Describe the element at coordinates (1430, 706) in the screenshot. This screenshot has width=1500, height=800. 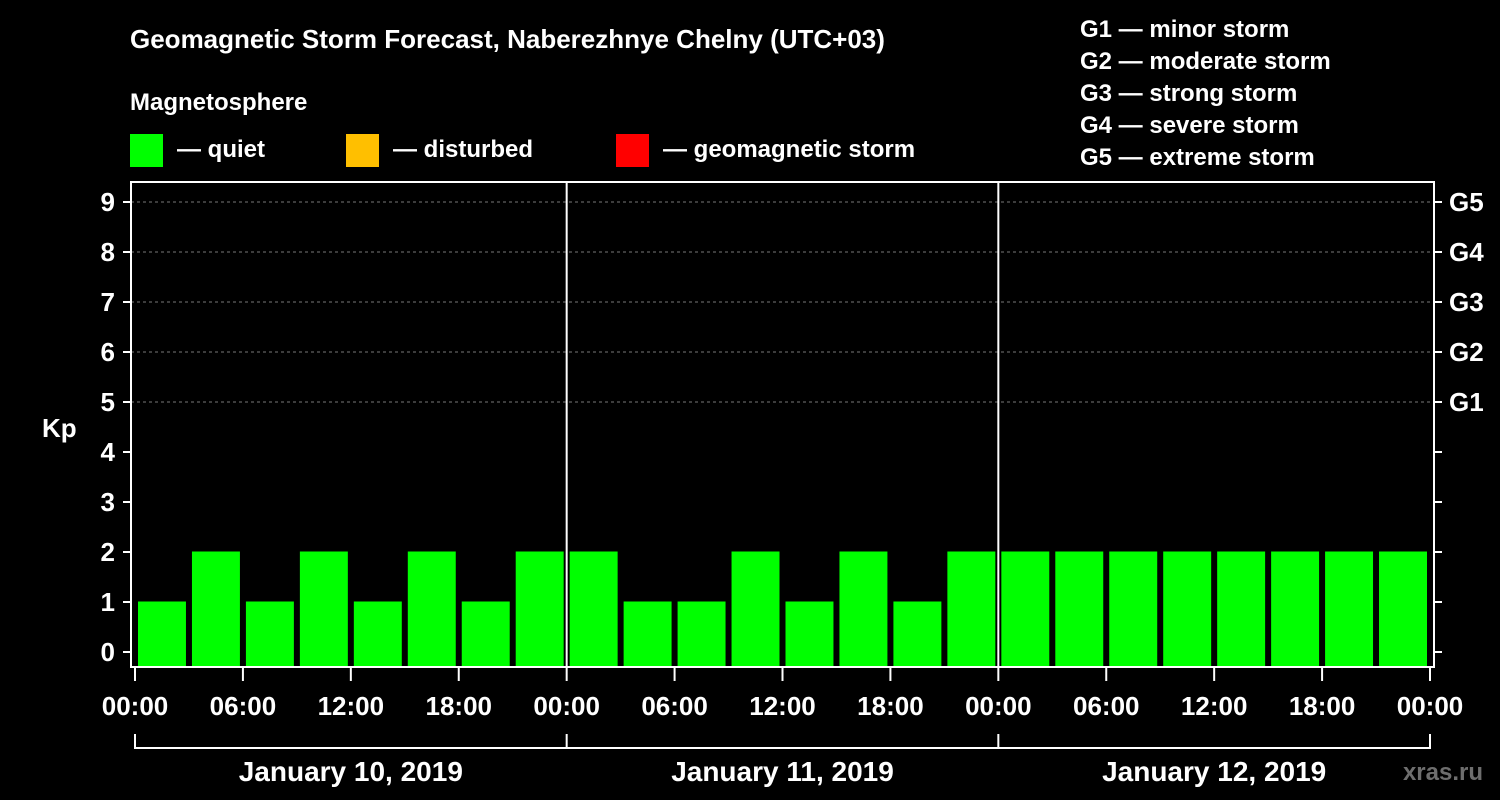
I see `x-tick-label-12: 00:00` at that location.